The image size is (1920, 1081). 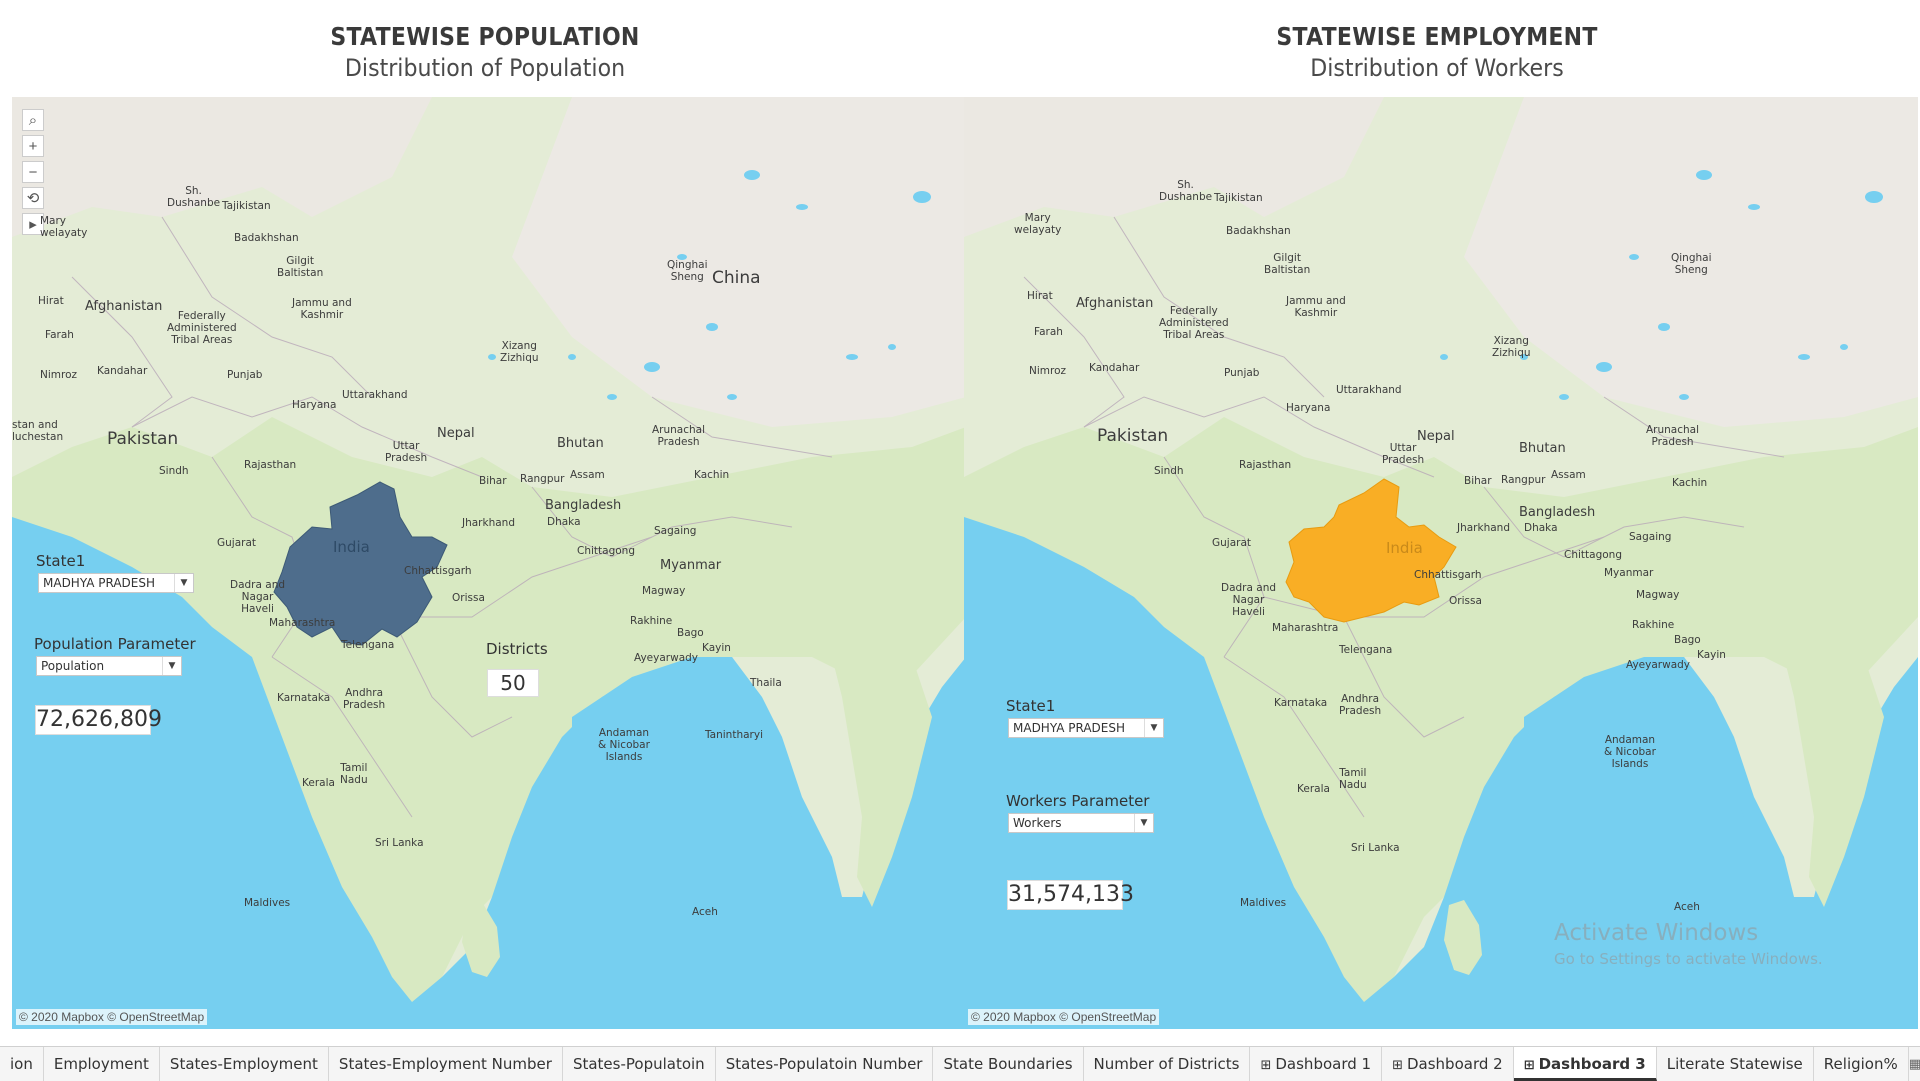 What do you see at coordinates (1037, 823) in the screenshot?
I see `param-dropdown-value-right: Workers` at bounding box center [1037, 823].